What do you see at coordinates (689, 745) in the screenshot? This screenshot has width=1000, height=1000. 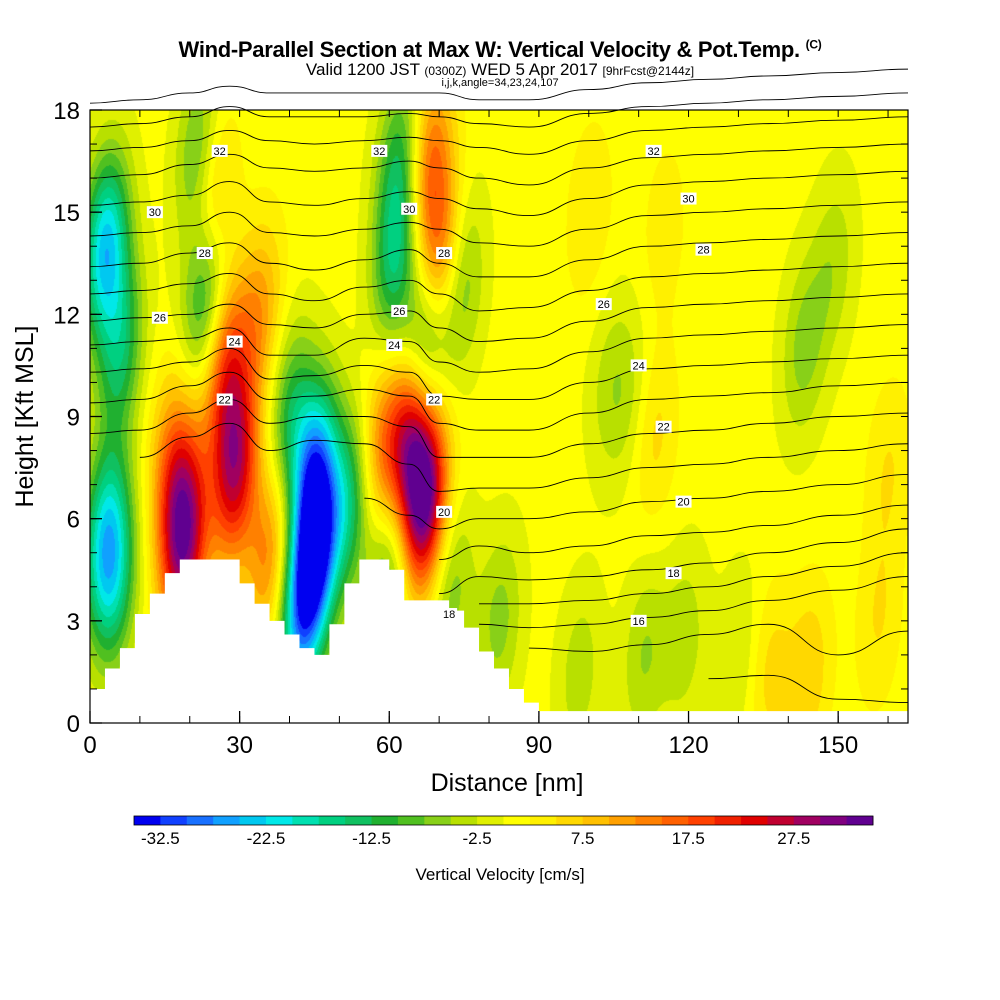 I see `x-tick-label: 120` at bounding box center [689, 745].